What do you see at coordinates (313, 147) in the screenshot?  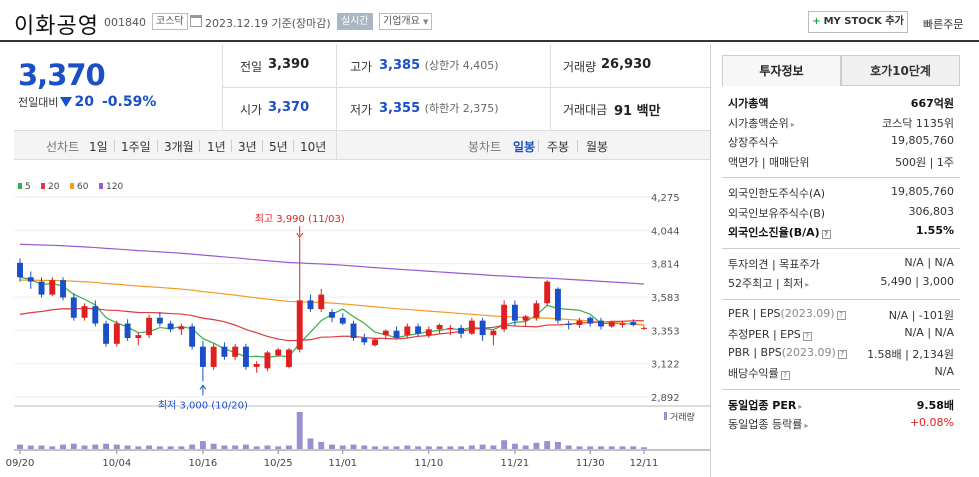 I see `tab-10year: 10년` at bounding box center [313, 147].